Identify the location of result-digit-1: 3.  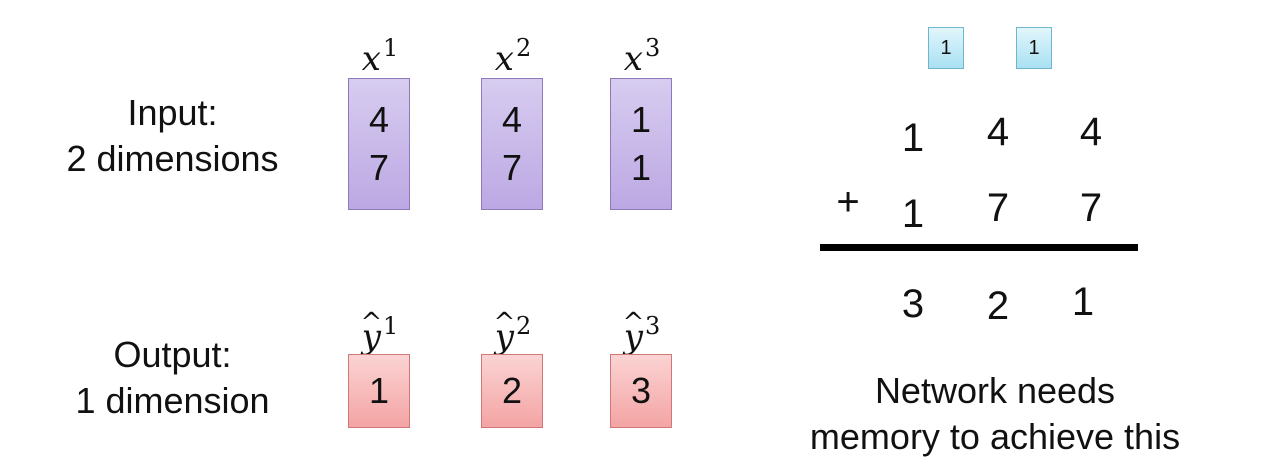
(913, 304).